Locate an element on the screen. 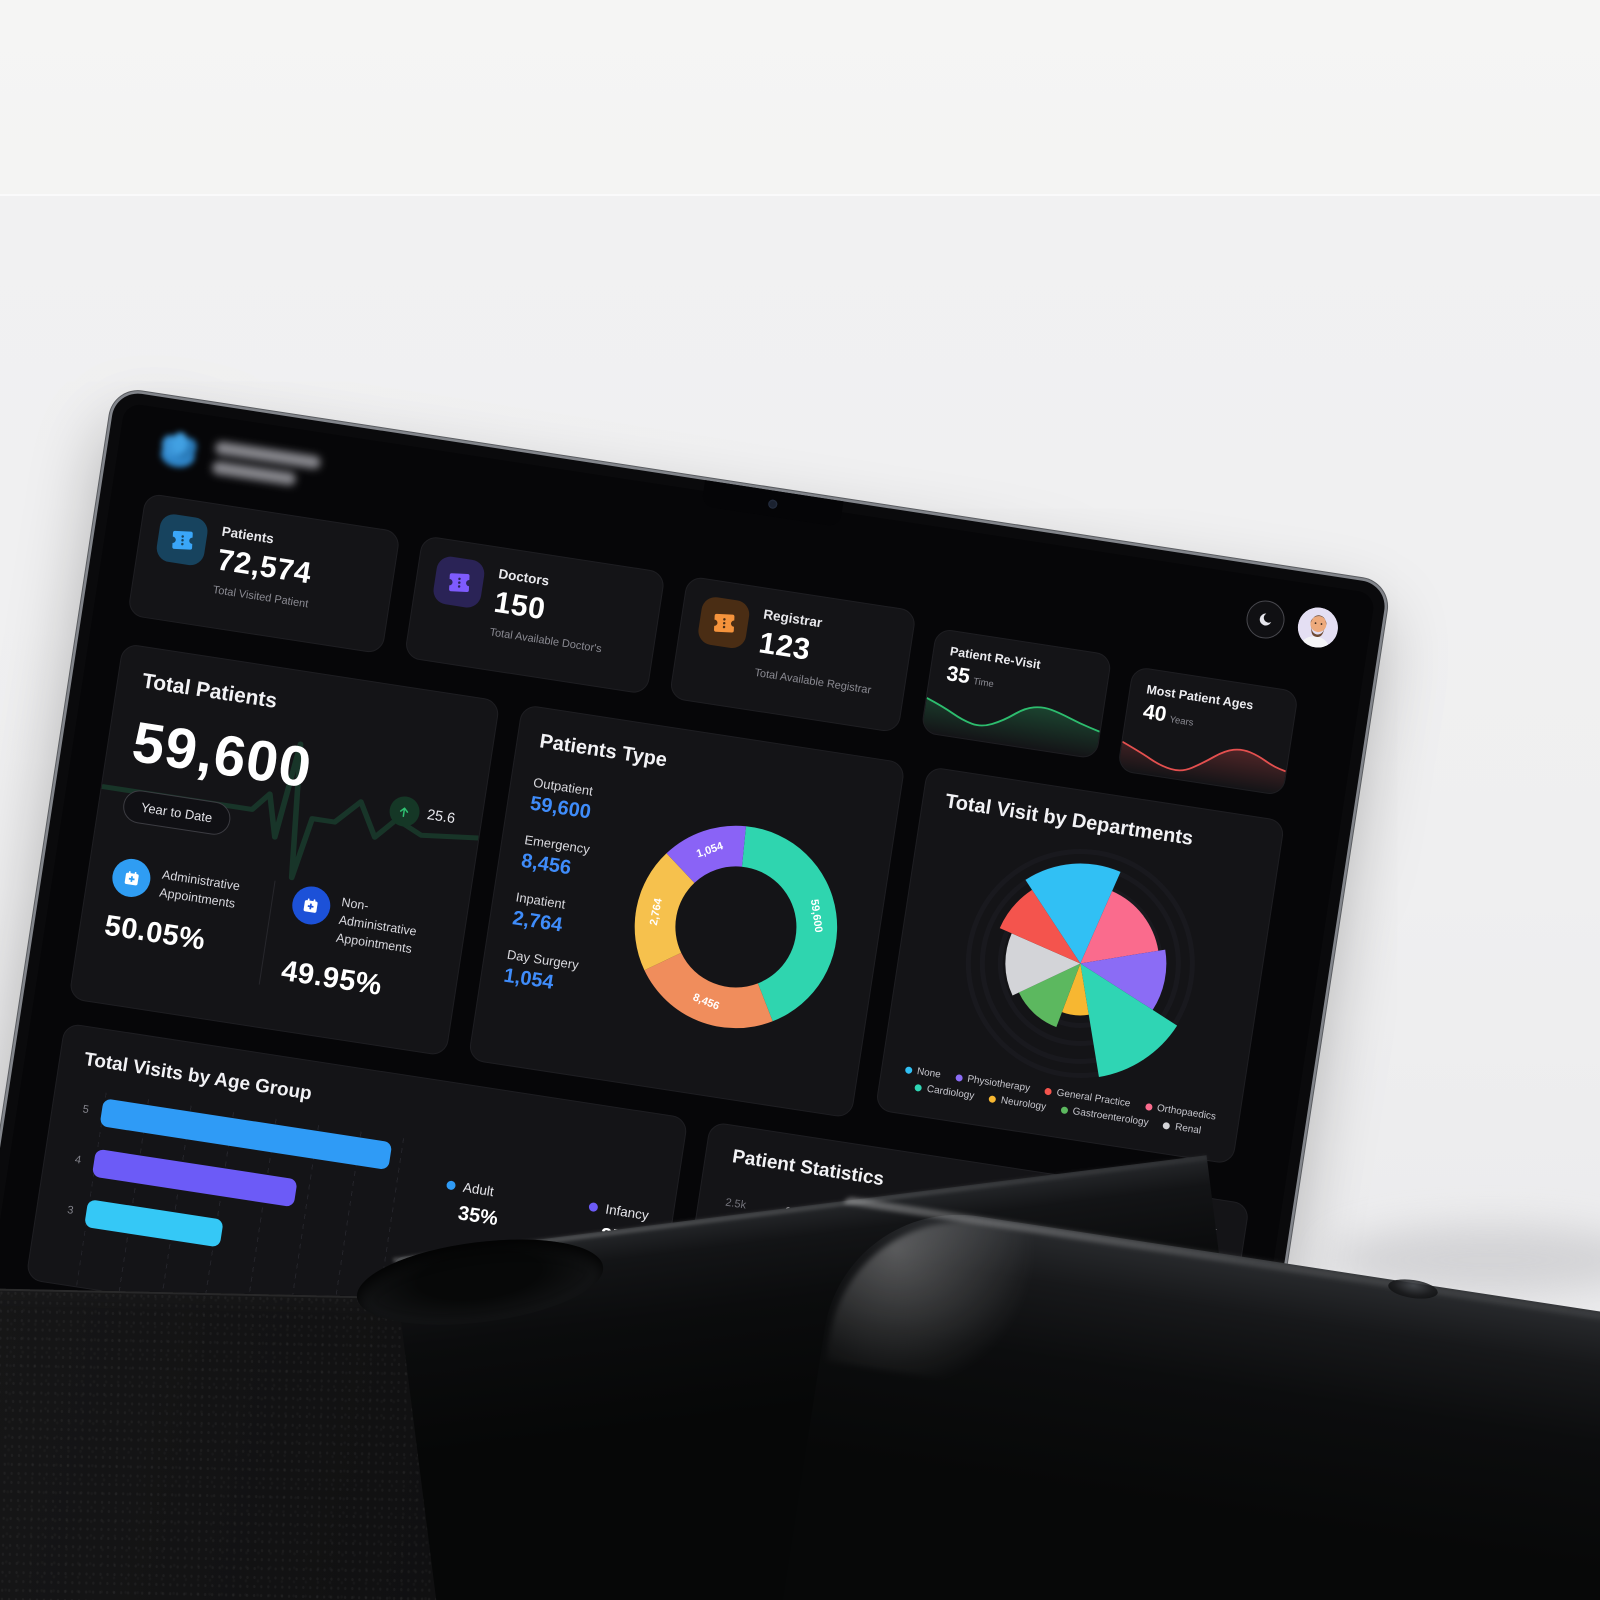  moon-icon is located at coordinates (1265, 619).